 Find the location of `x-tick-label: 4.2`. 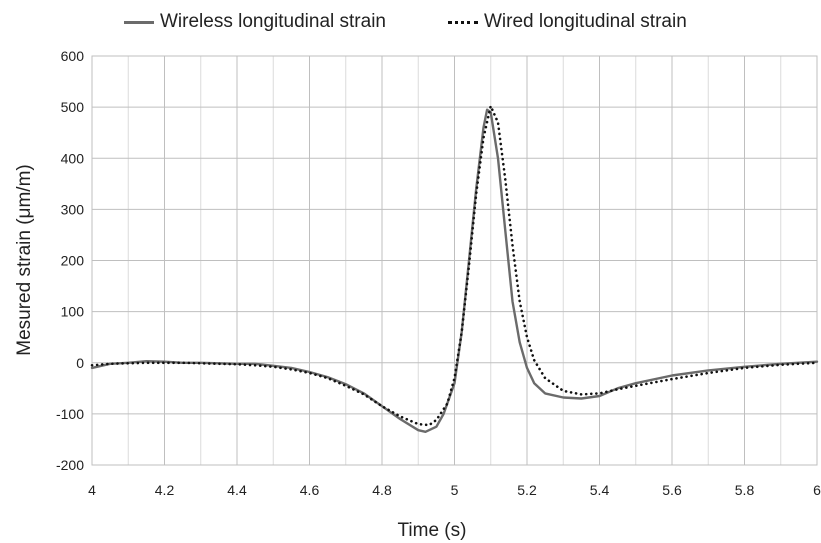

x-tick-label: 4.2 is located at coordinates (165, 490).